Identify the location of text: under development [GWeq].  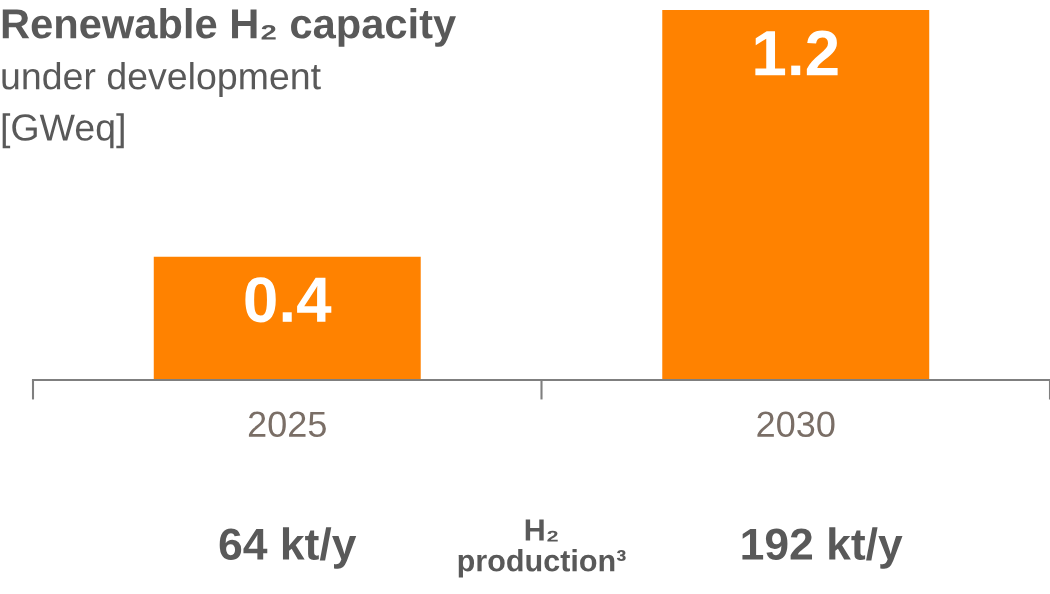
(161, 105).